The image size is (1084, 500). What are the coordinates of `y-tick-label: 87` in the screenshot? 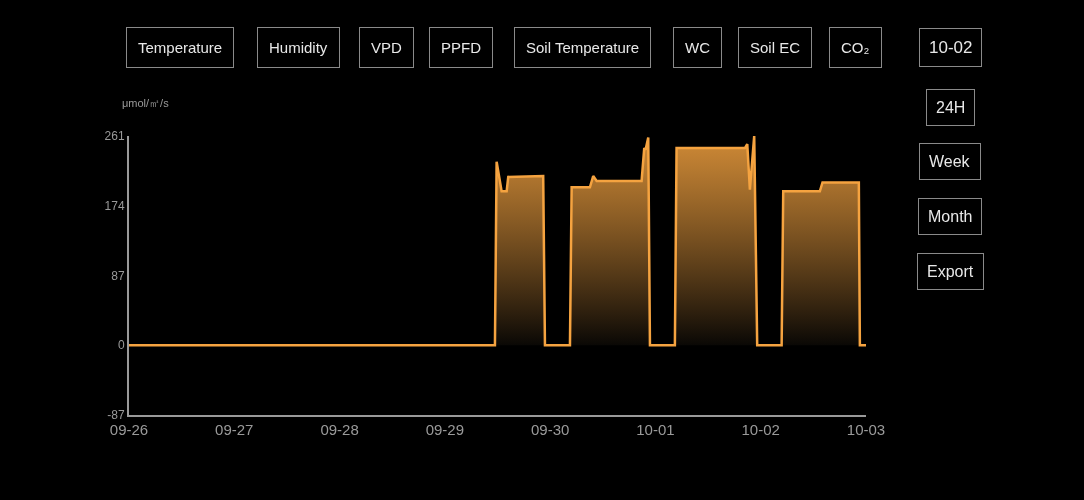 It's located at (118, 275).